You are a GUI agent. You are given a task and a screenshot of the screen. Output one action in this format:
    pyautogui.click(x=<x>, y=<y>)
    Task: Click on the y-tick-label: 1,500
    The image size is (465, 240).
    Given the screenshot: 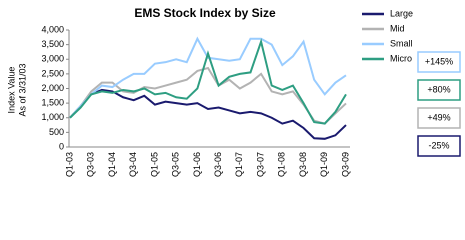 What is the action you would take?
    pyautogui.click(x=52, y=103)
    